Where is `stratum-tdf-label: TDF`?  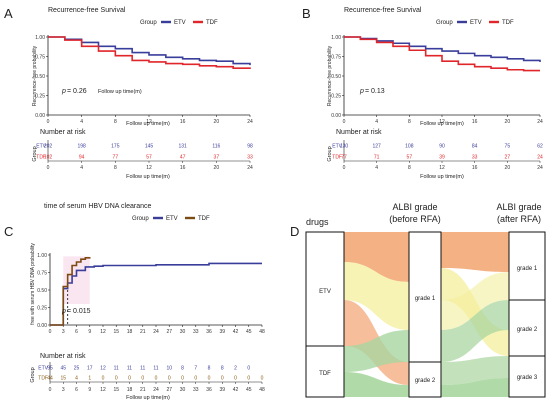
stratum-tdf-label: TDF is located at coordinates (325, 374).